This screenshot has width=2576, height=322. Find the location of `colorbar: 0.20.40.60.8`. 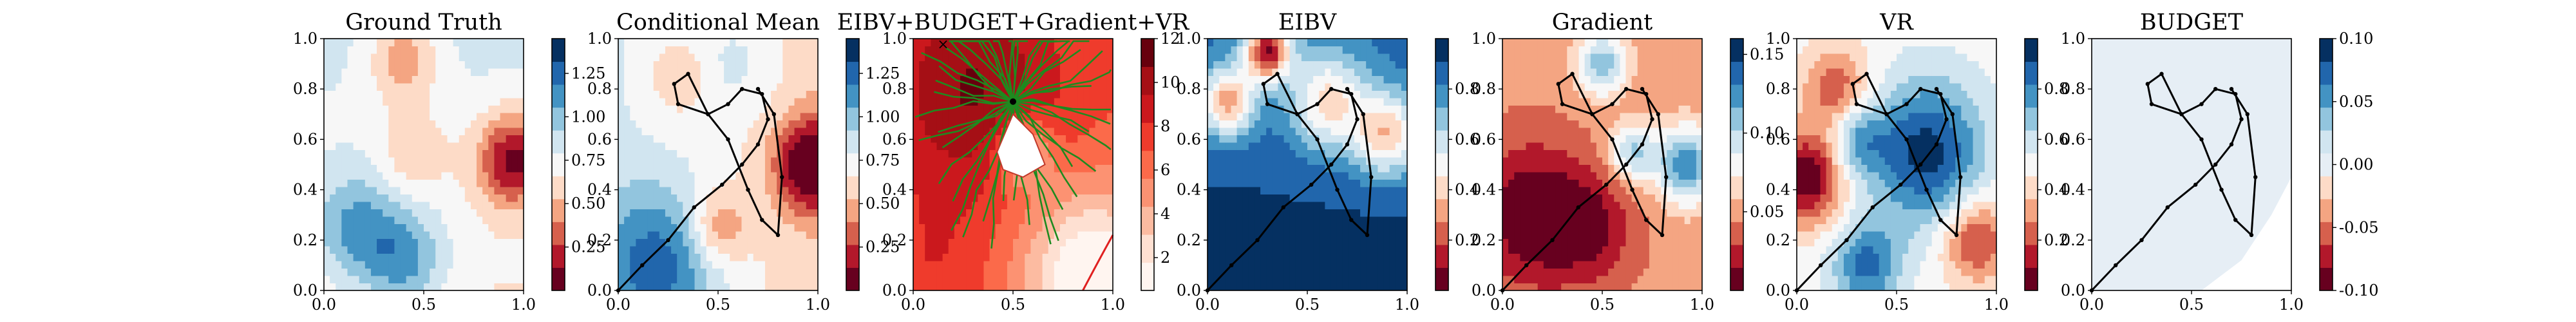

colorbar: 0.20.40.60.8 is located at coordinates (1457, 164).